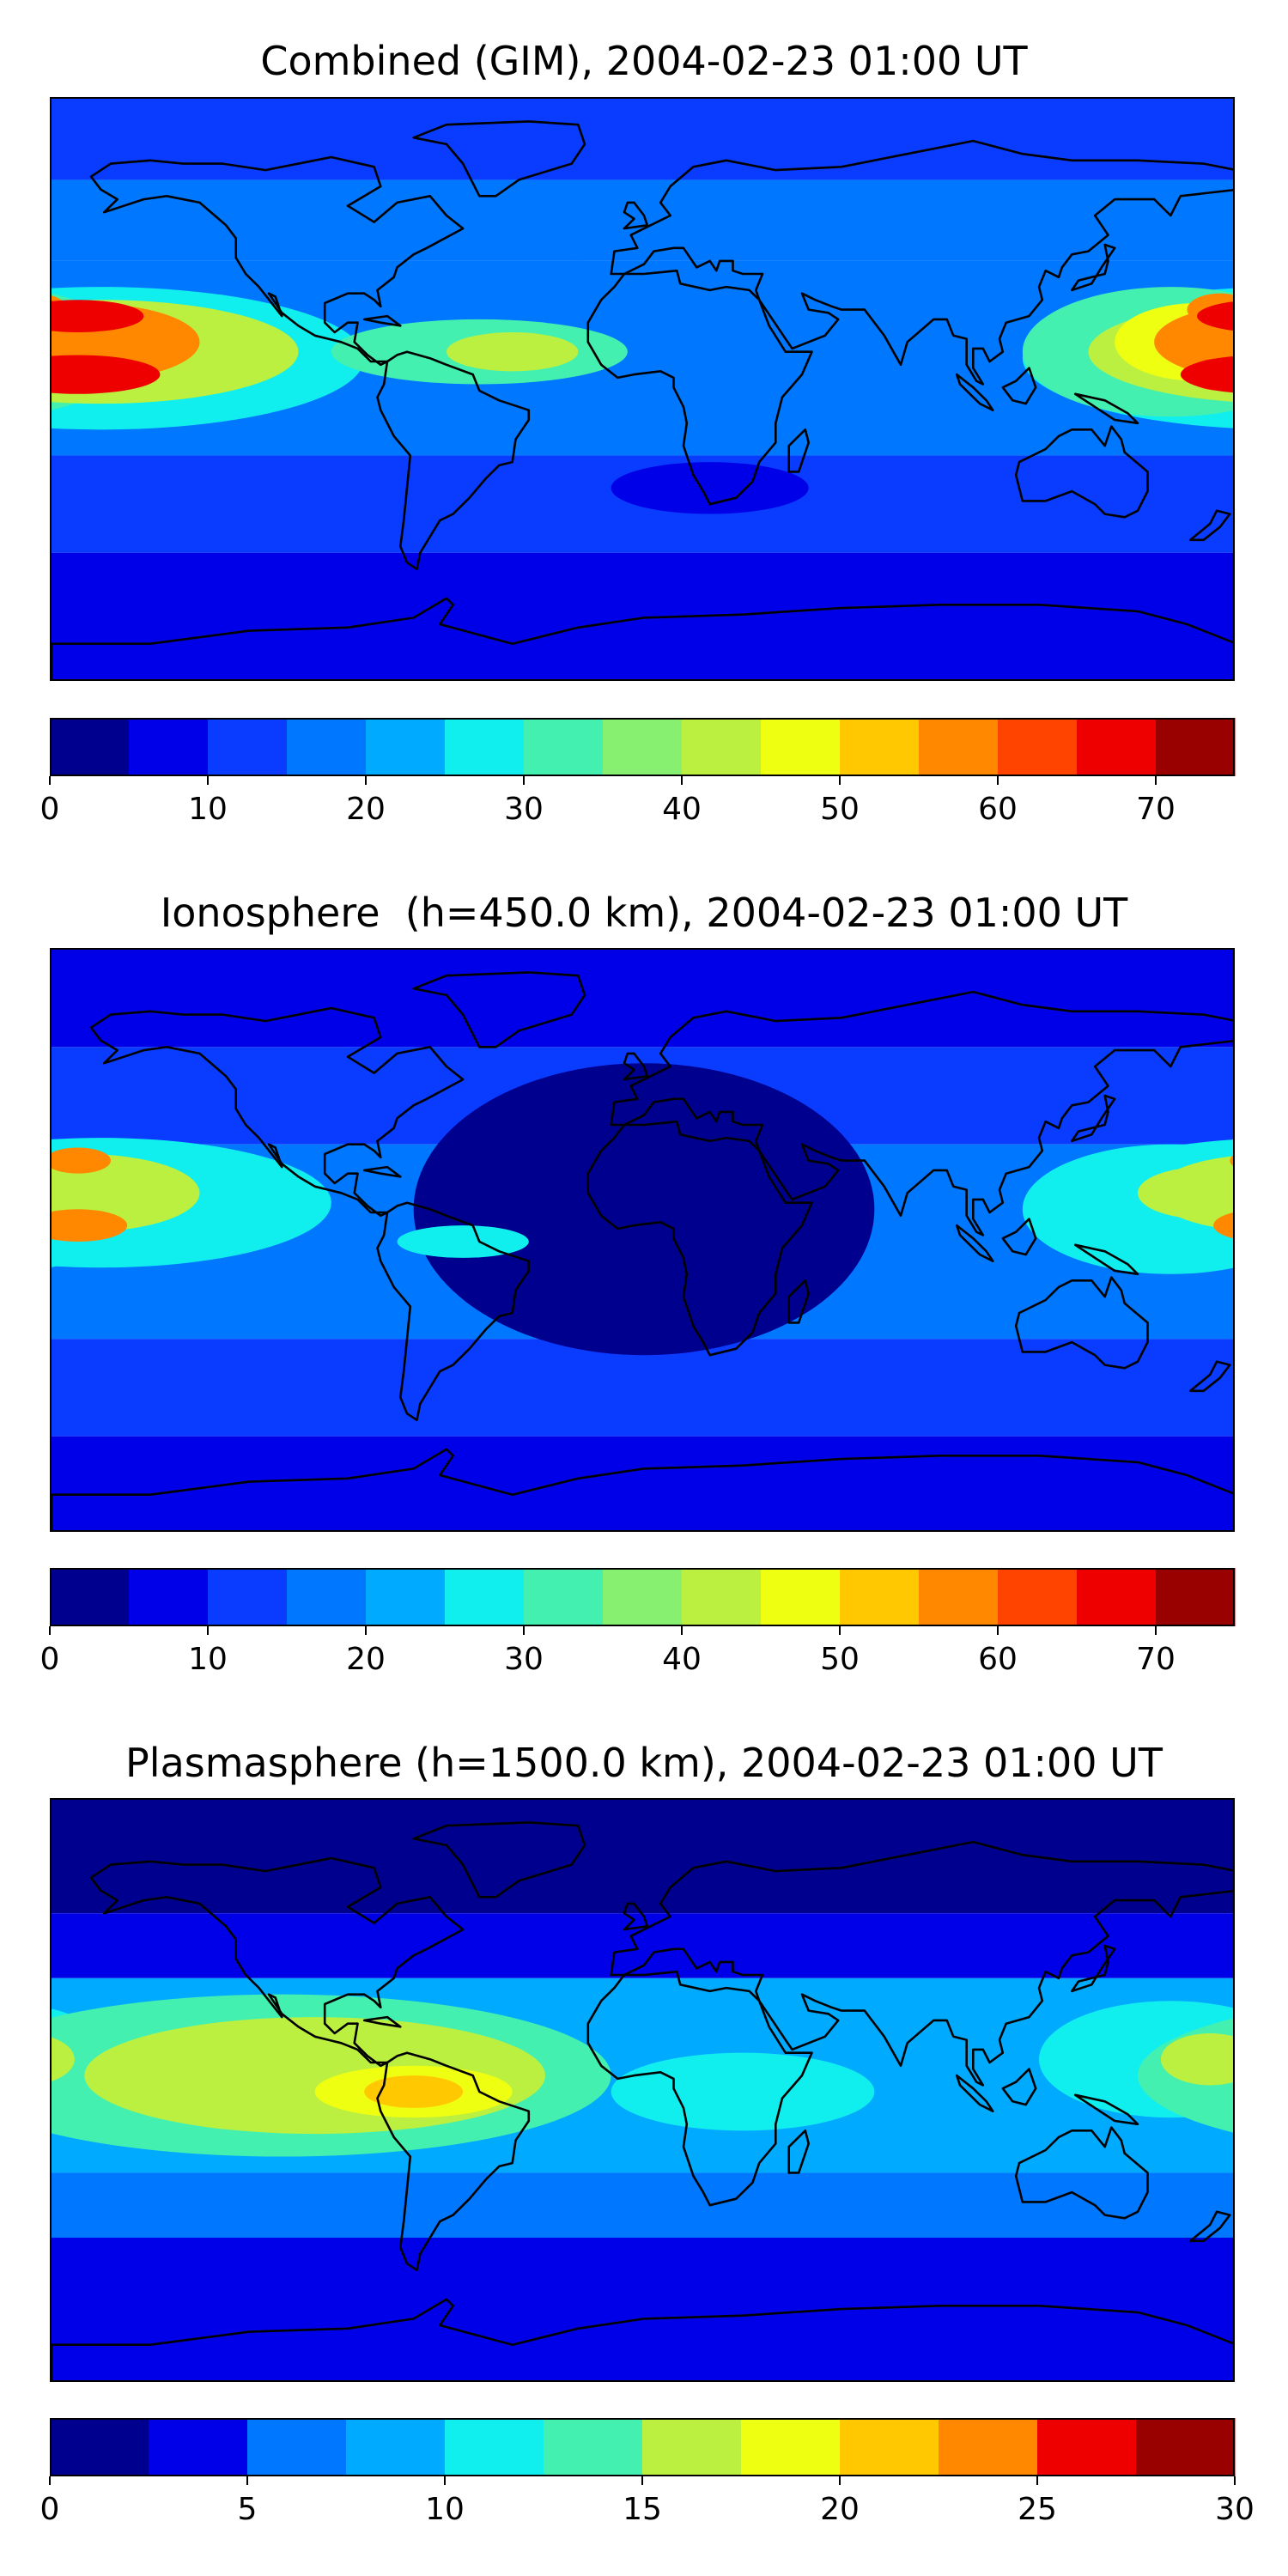 This screenshot has width=1288, height=2576. What do you see at coordinates (1156, 810) in the screenshot?
I see `colorbar-tick-label: 70` at bounding box center [1156, 810].